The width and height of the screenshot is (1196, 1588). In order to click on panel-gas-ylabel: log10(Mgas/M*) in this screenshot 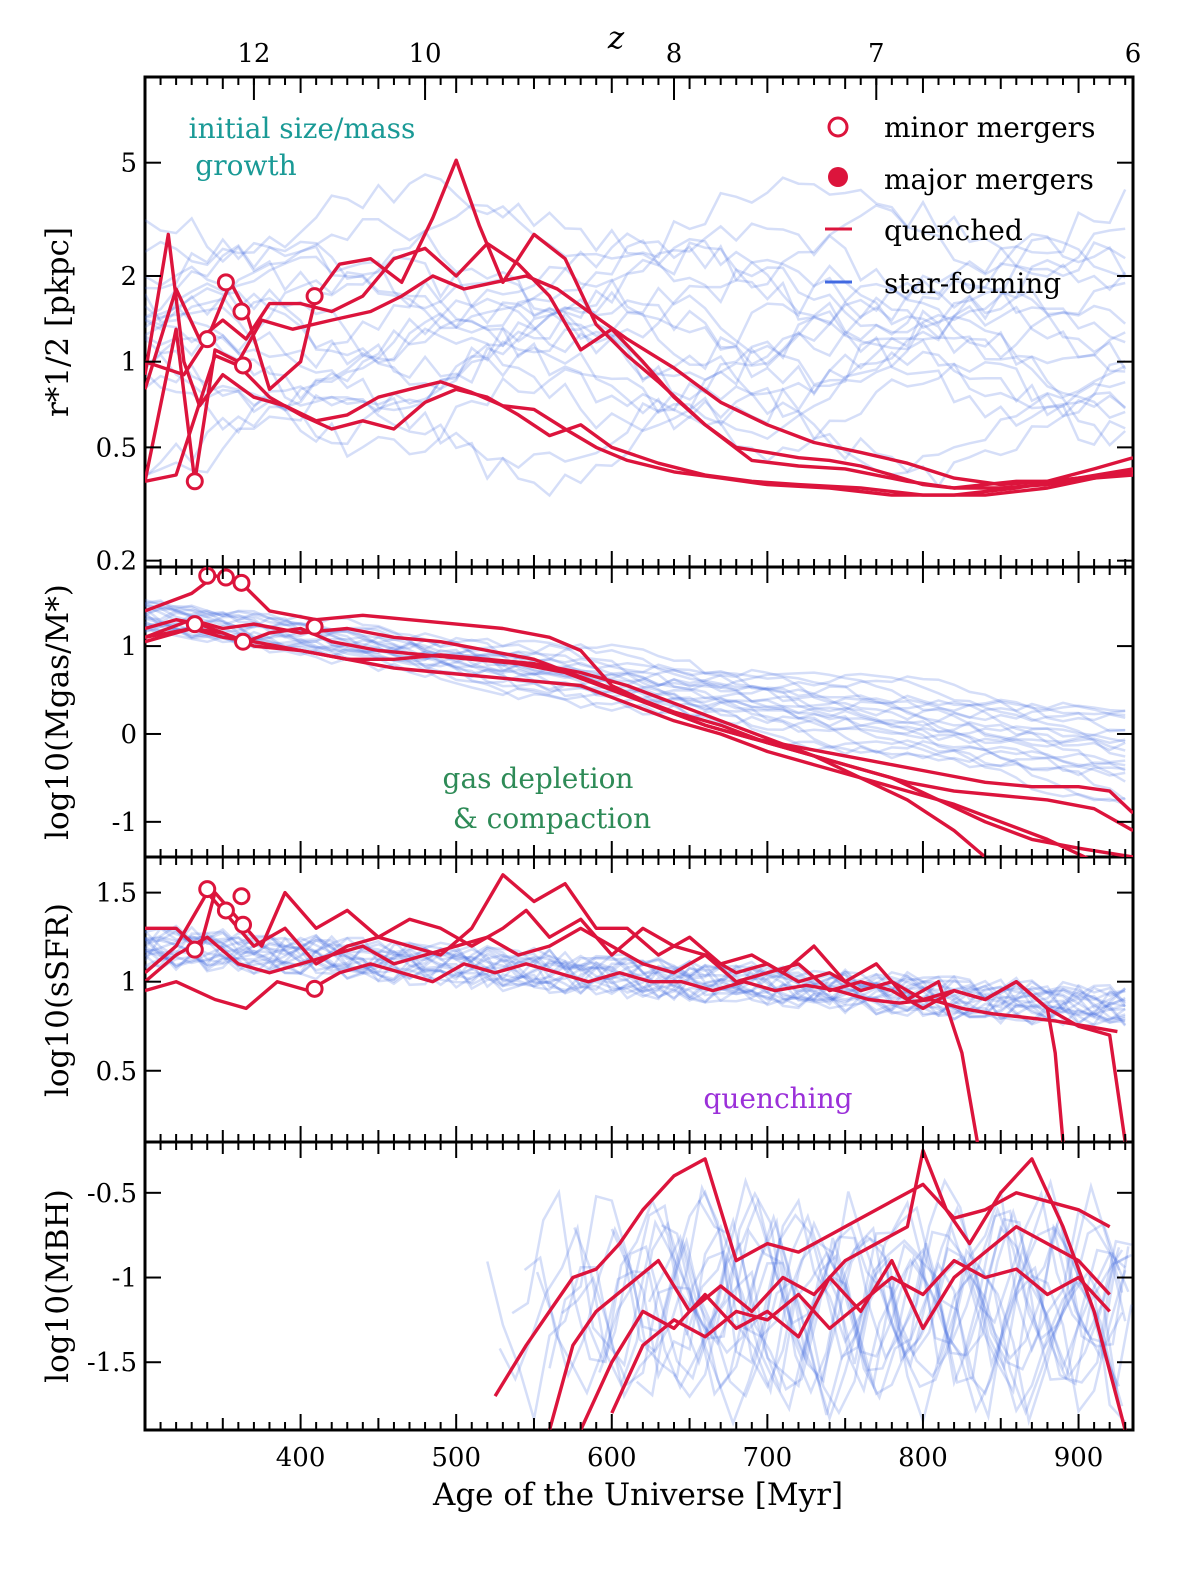, I will do `click(58, 712)`.